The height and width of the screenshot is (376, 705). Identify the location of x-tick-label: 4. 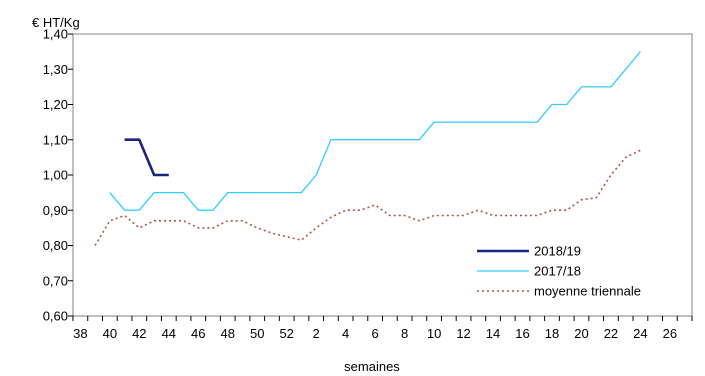
(345, 333).